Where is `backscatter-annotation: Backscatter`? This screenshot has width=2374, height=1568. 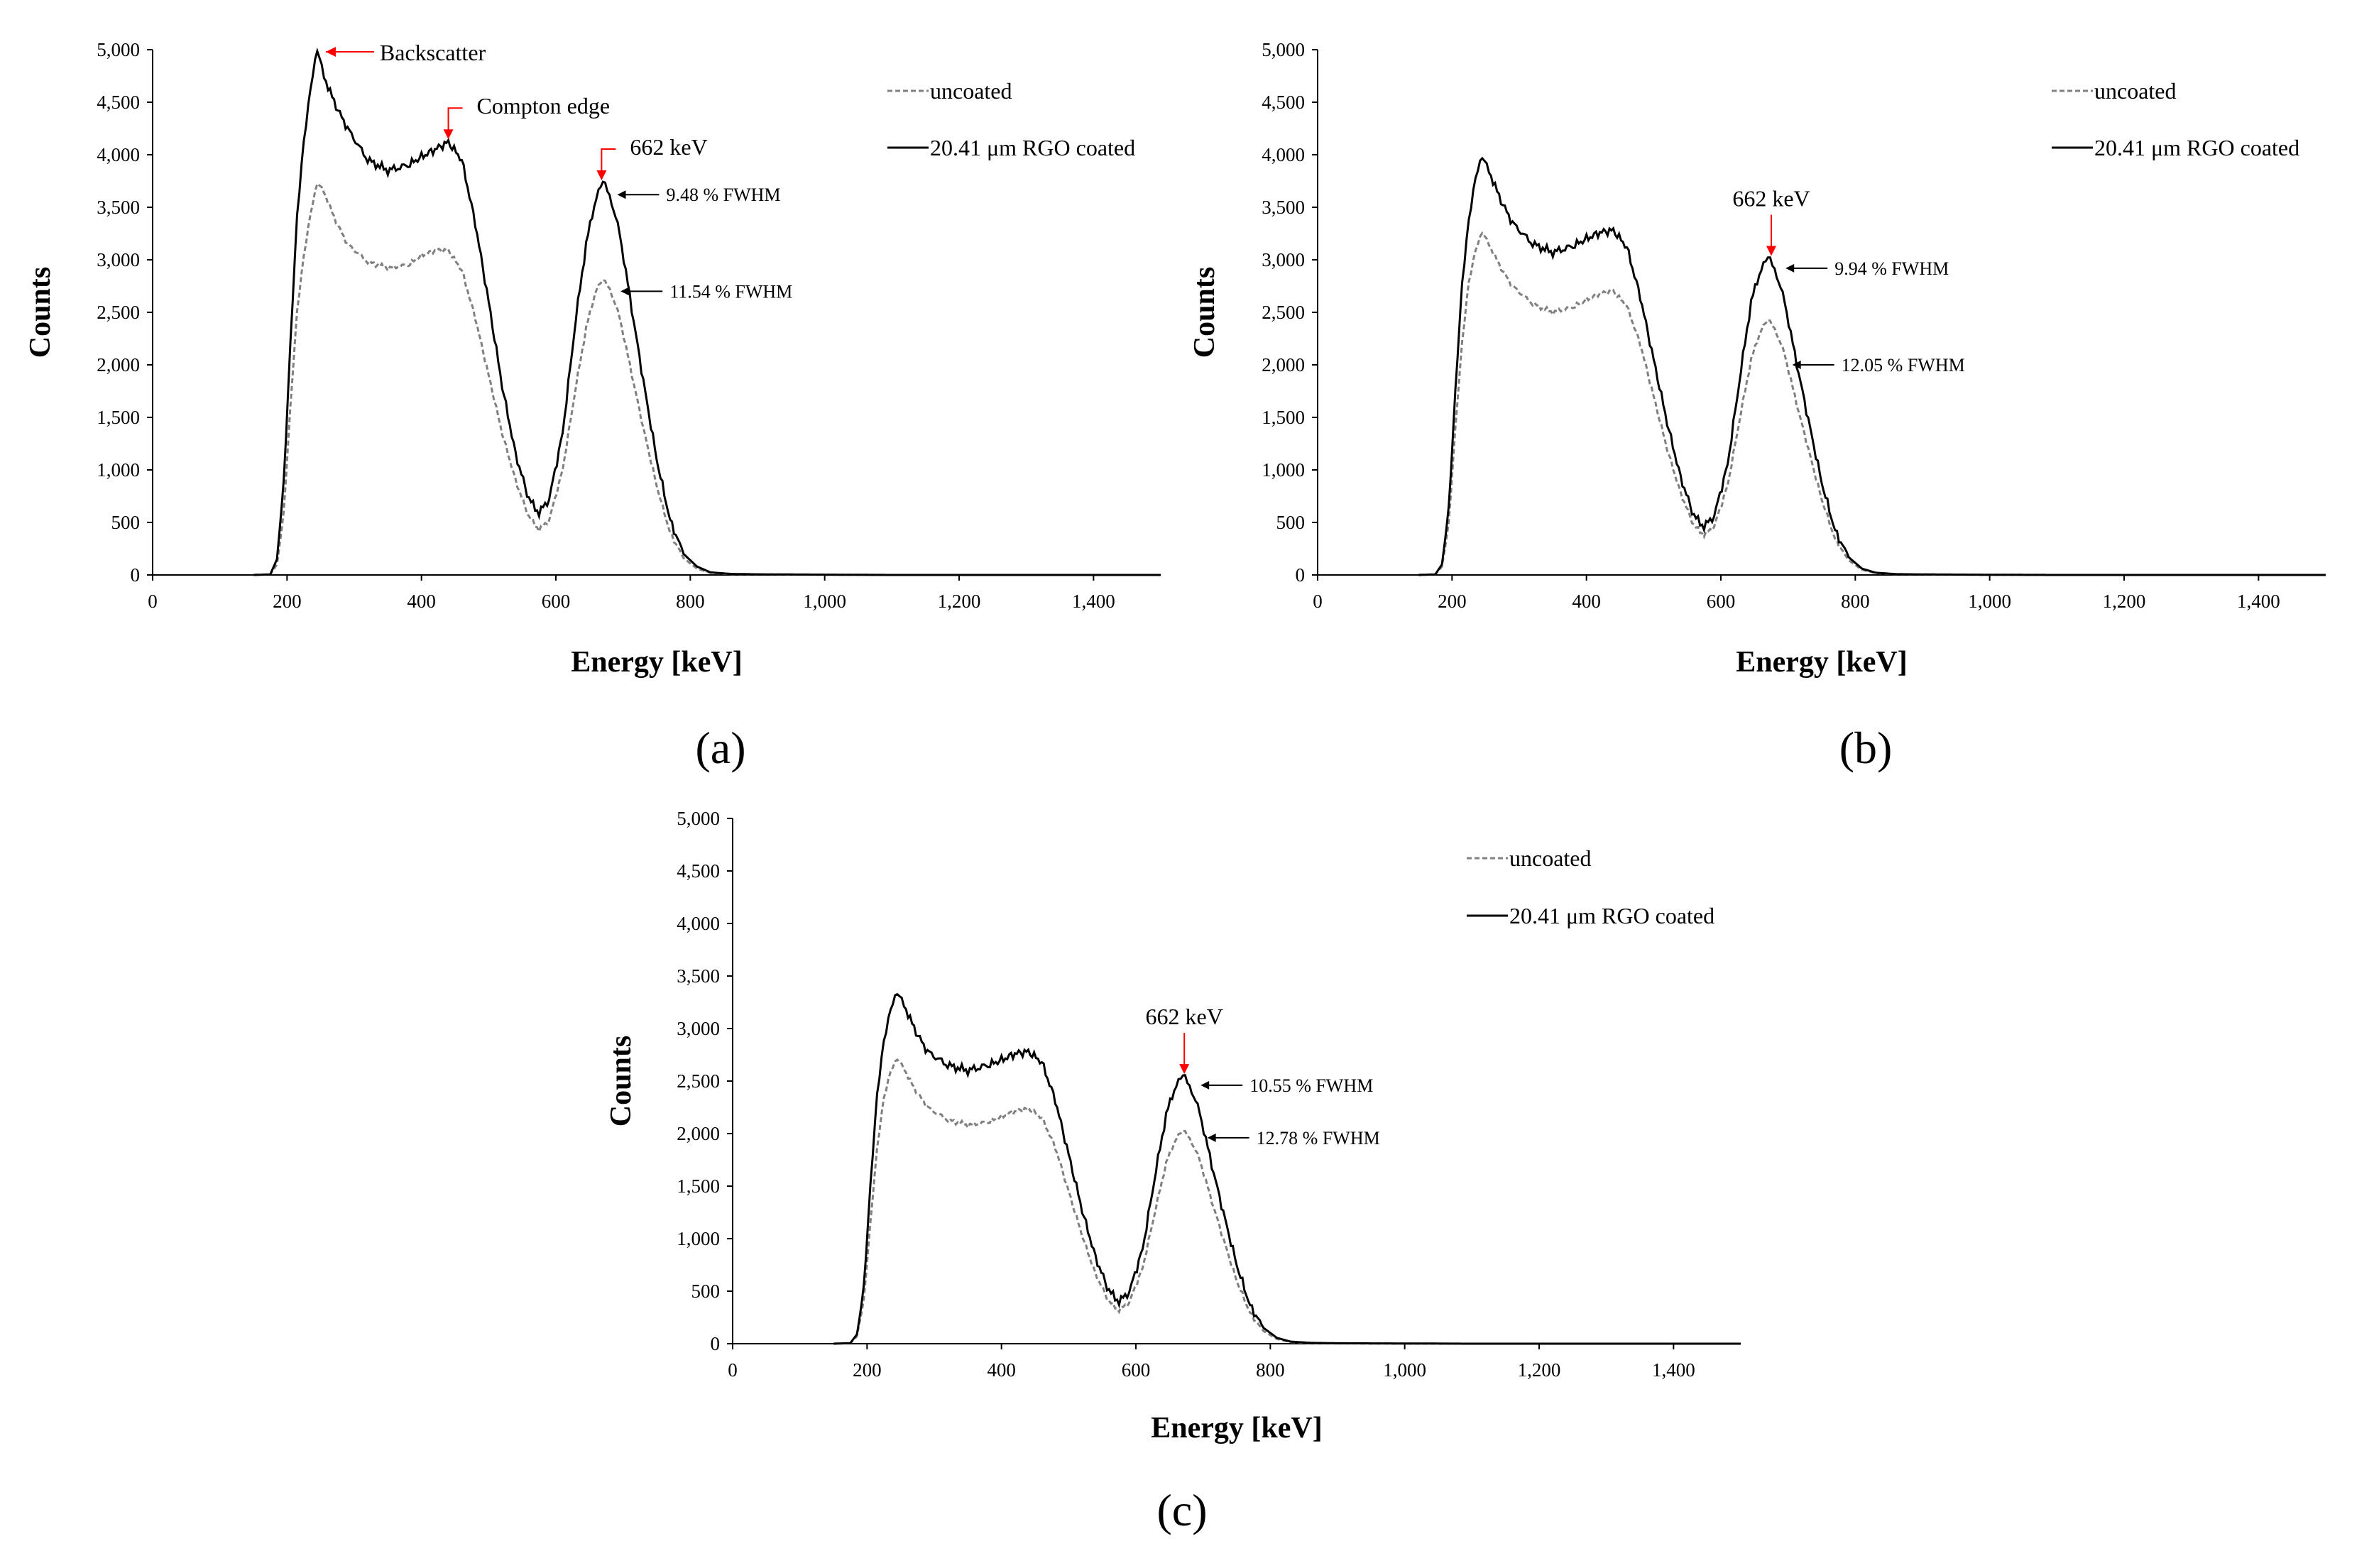
backscatter-annotation: Backscatter is located at coordinates (433, 52).